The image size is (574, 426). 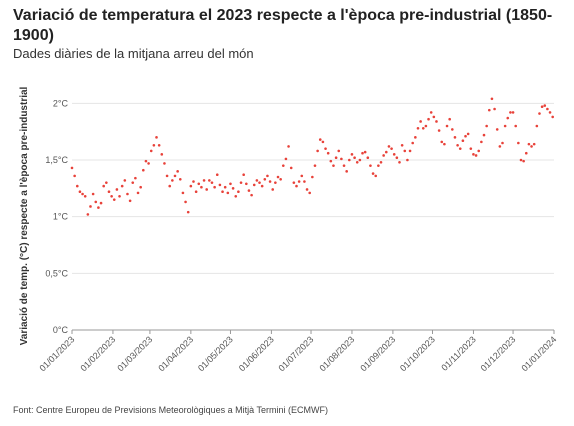 What do you see at coordinates (61, 330) in the screenshot?
I see `y-tick-label: 0°C` at bounding box center [61, 330].